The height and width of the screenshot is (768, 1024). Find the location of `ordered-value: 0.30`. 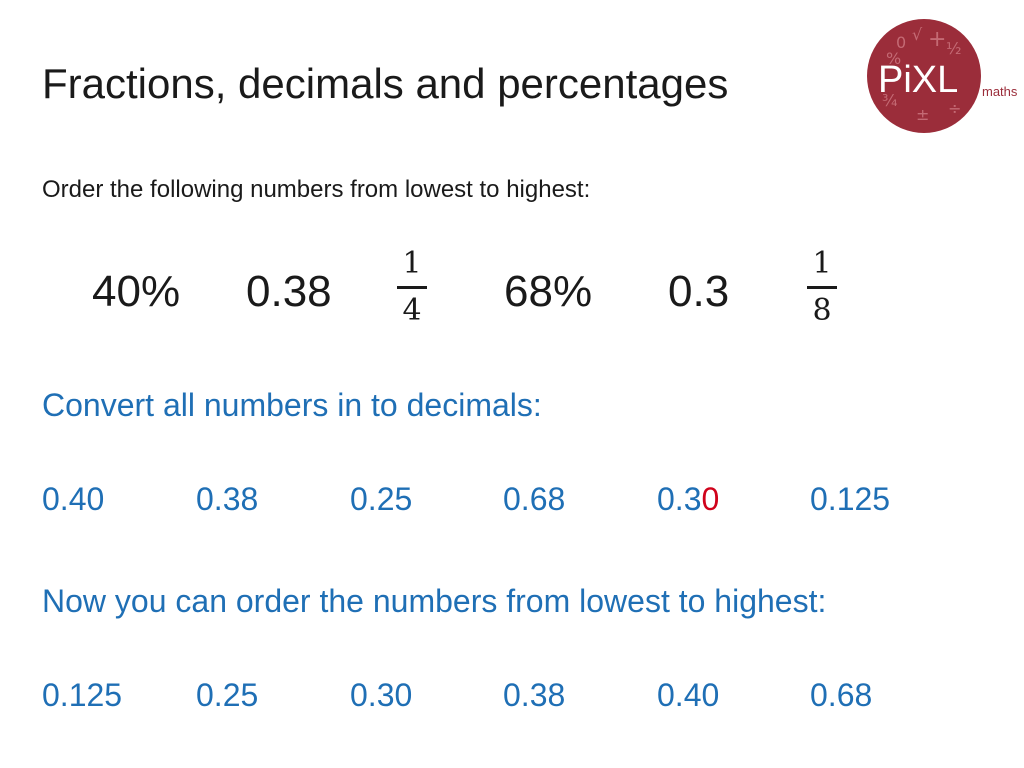

ordered-value: 0.30 is located at coordinates (381, 695).